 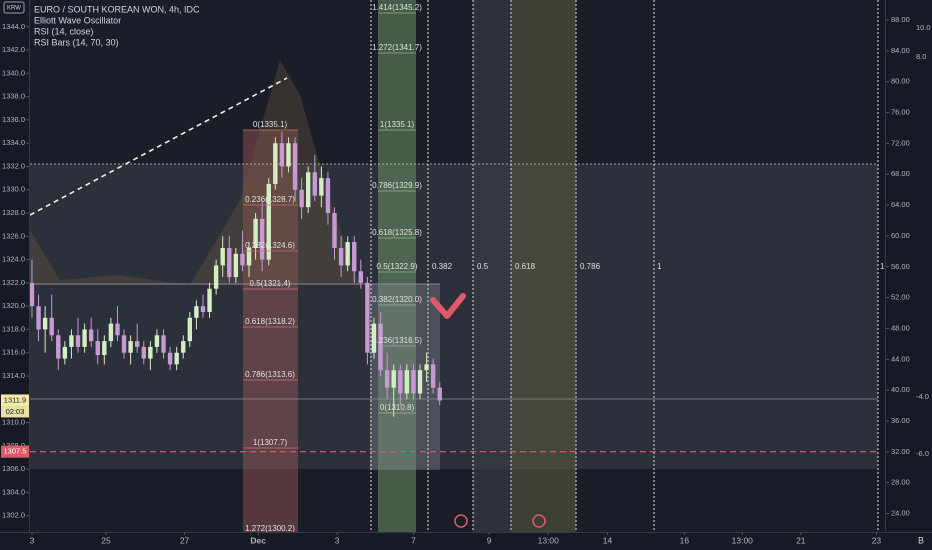 I want to click on y-tick-label: 1332.0, so click(x=13, y=165).